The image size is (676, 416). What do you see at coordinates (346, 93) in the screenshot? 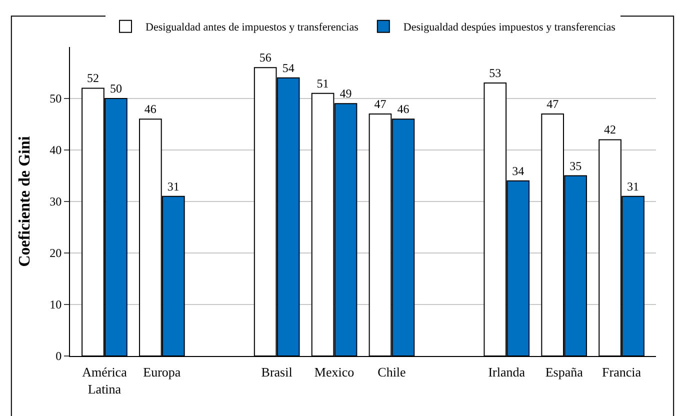
I see `data-label: 49` at bounding box center [346, 93].